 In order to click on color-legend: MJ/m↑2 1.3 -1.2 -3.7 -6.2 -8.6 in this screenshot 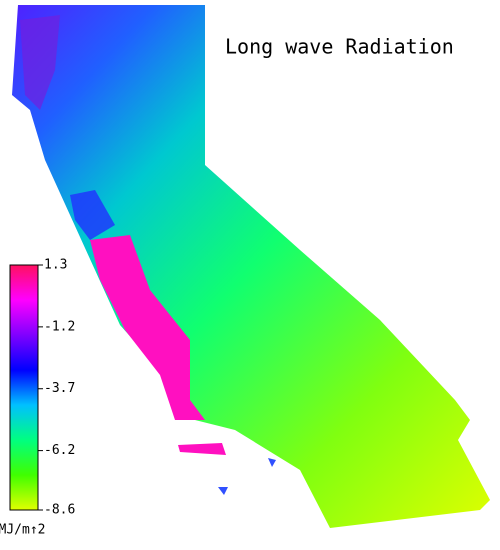, I will do `click(37, 398)`.